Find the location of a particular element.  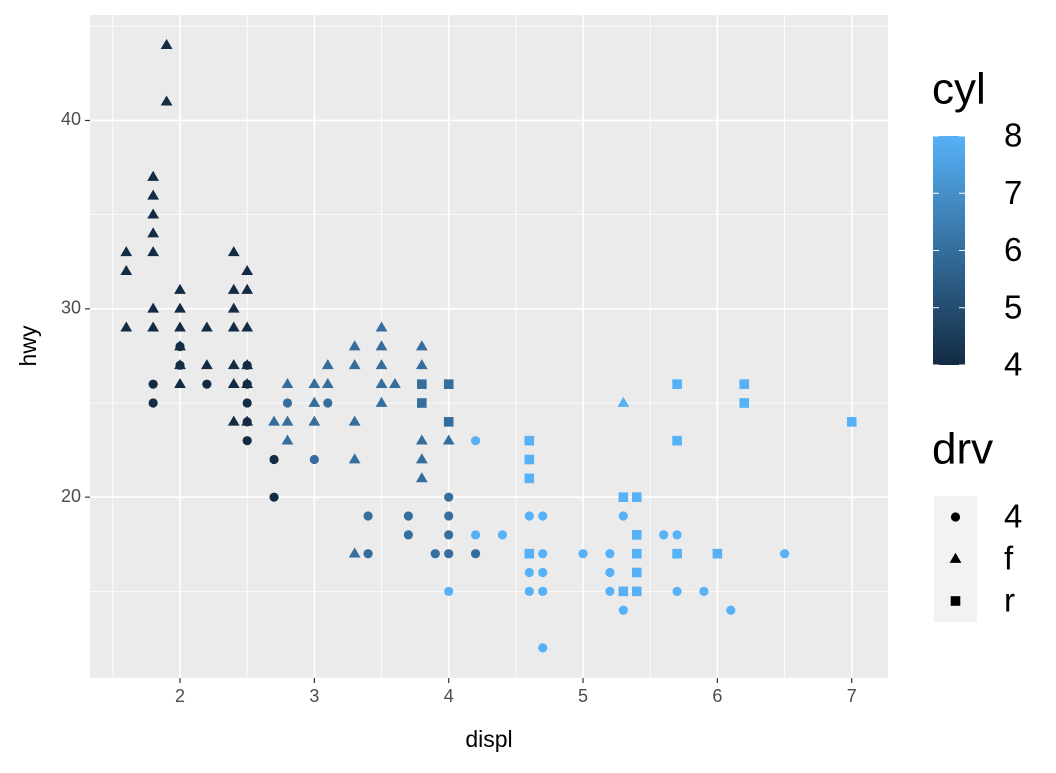

colorbar-label: 4 is located at coordinates (1013, 364).